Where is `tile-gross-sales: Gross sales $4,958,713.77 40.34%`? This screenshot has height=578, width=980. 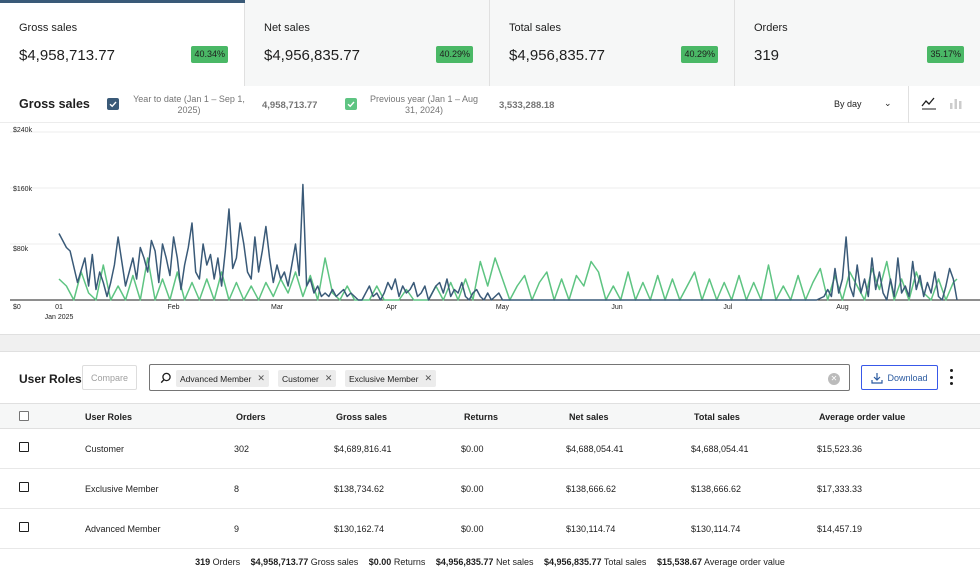
tile-gross-sales: Gross sales $4,958,713.77 40.34% is located at coordinates (122, 43).